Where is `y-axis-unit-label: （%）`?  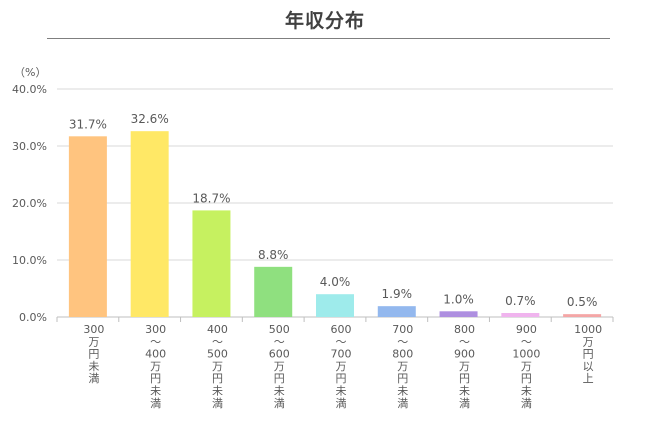 y-axis-unit-label: （%） is located at coordinates (30, 72).